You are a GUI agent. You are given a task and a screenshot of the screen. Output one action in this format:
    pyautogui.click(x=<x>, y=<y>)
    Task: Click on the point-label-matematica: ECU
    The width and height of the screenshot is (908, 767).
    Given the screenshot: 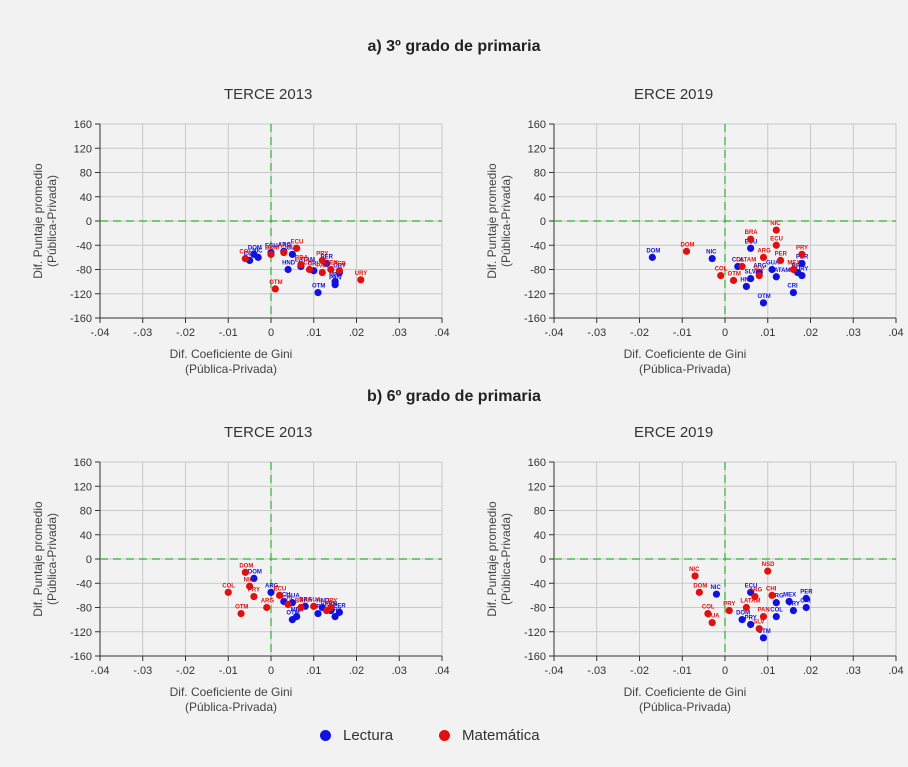 What is the action you would take?
    pyautogui.click(x=297, y=242)
    